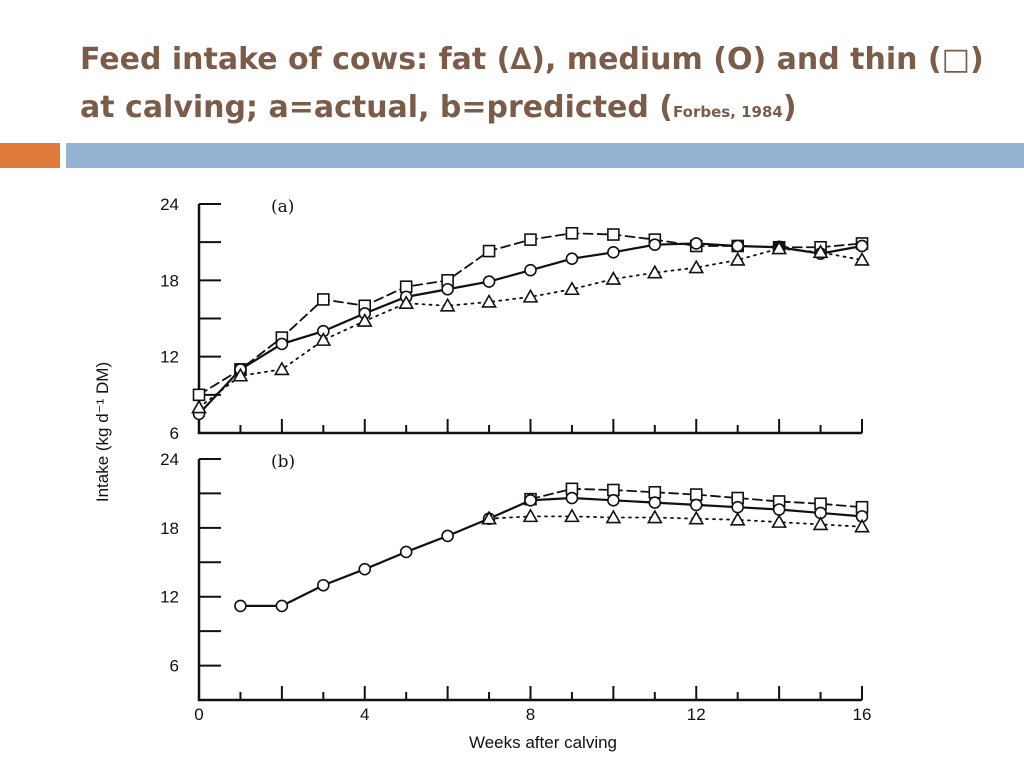 The width and height of the screenshot is (1024, 768). Describe the element at coordinates (543, 742) in the screenshot. I see `x-axis-title: Weeks after calving` at that location.